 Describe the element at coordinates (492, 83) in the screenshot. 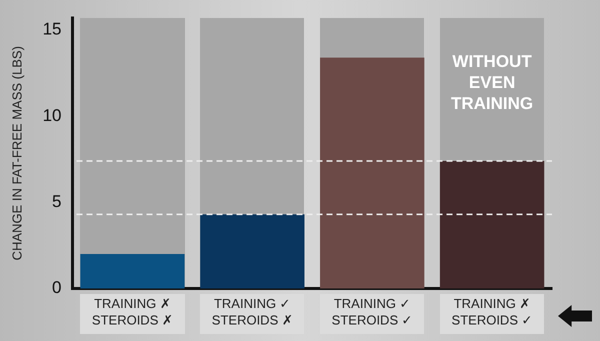

I see `annotation: WITHOUT EVEN TRAINING` at that location.